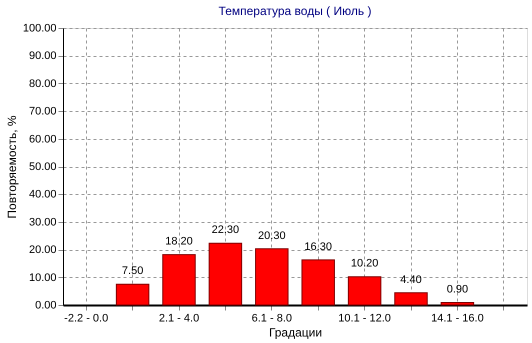 The height and width of the screenshot is (343, 532). What do you see at coordinates (42, 194) in the screenshot?
I see `y-tick-label: 40.00` at bounding box center [42, 194].